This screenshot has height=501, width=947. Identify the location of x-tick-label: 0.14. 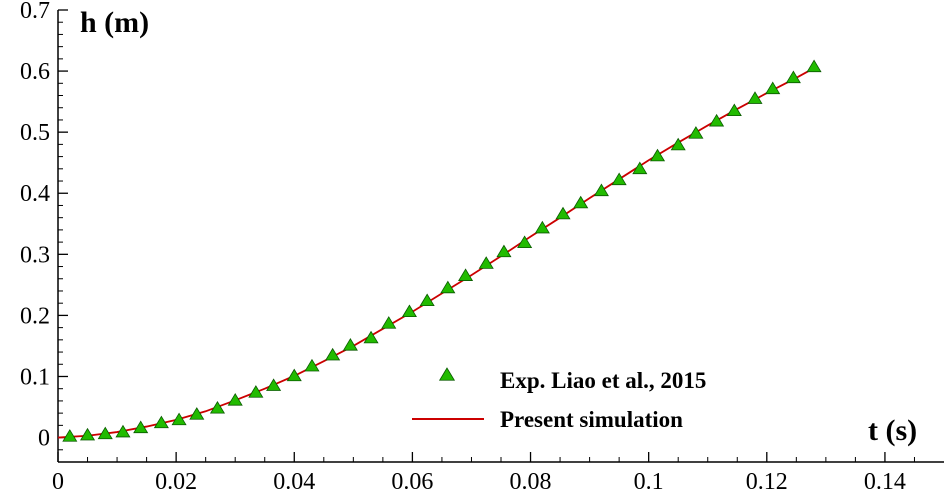
(885, 482).